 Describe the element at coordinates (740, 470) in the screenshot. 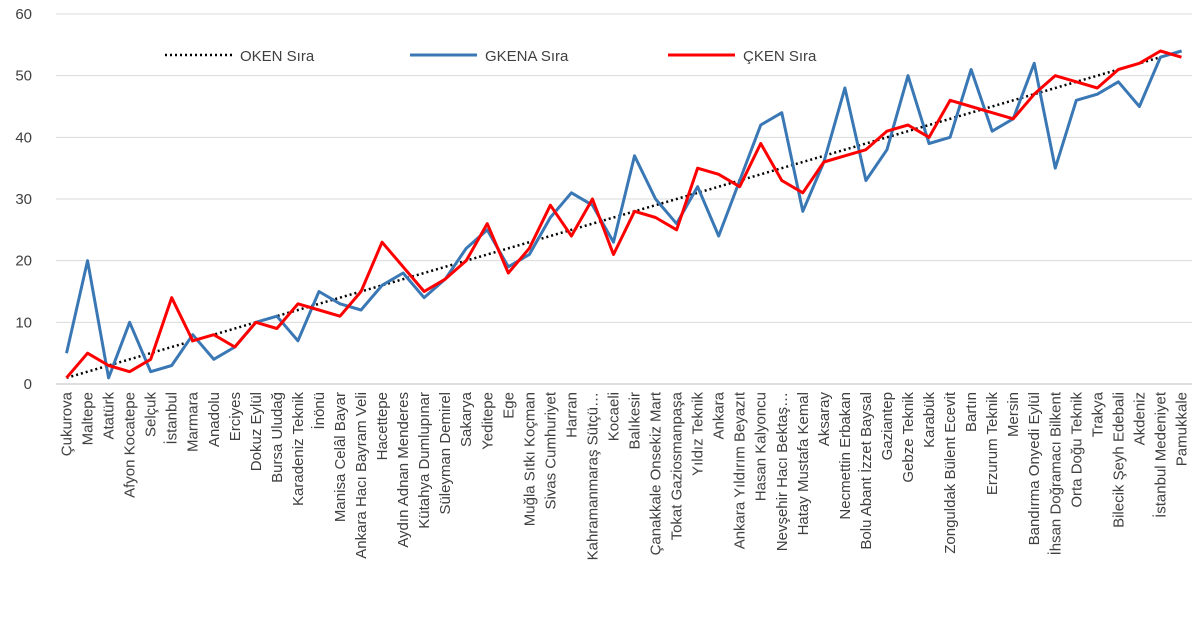

I see `x-tick-label: Ankara Yıldırım Beyazıt` at that location.